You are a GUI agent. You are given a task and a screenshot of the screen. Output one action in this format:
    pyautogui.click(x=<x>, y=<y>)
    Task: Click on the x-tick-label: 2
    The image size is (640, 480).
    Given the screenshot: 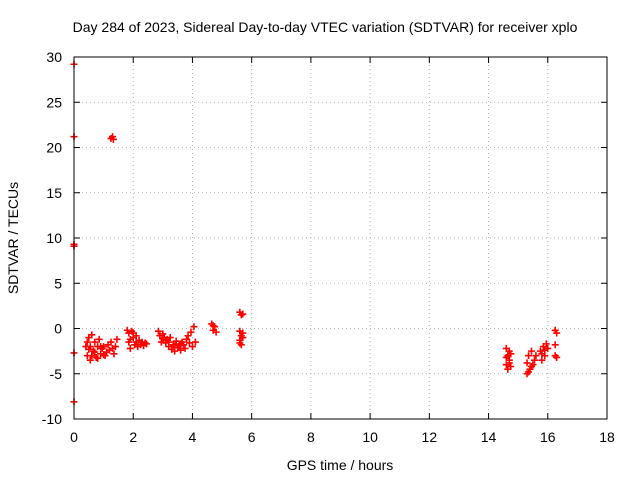 What is the action you would take?
    pyautogui.click(x=133, y=437)
    